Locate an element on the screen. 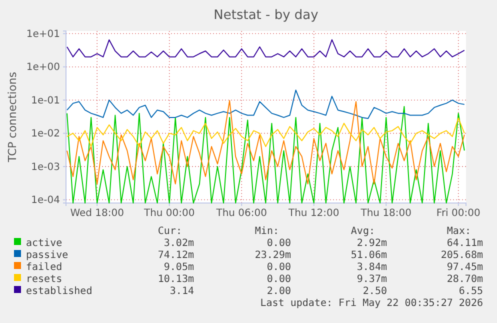 This screenshot has height=323, width=497. legend-label: passive is located at coordinates (47, 255).